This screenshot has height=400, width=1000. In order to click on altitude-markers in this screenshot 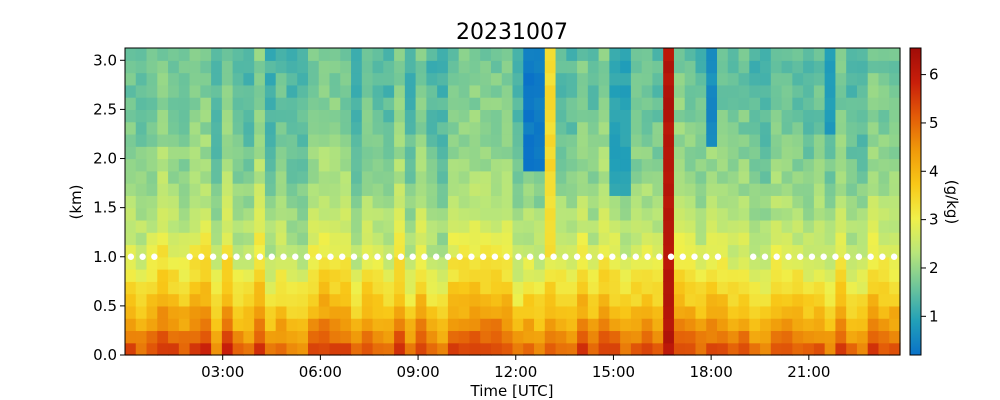, I will do `click(512, 256)`.